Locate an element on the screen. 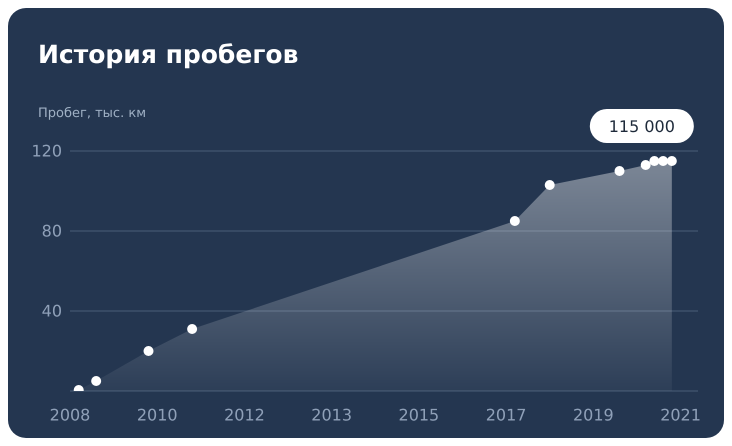 The image size is (732, 446). x-tick-label: 2008 is located at coordinates (70, 414).